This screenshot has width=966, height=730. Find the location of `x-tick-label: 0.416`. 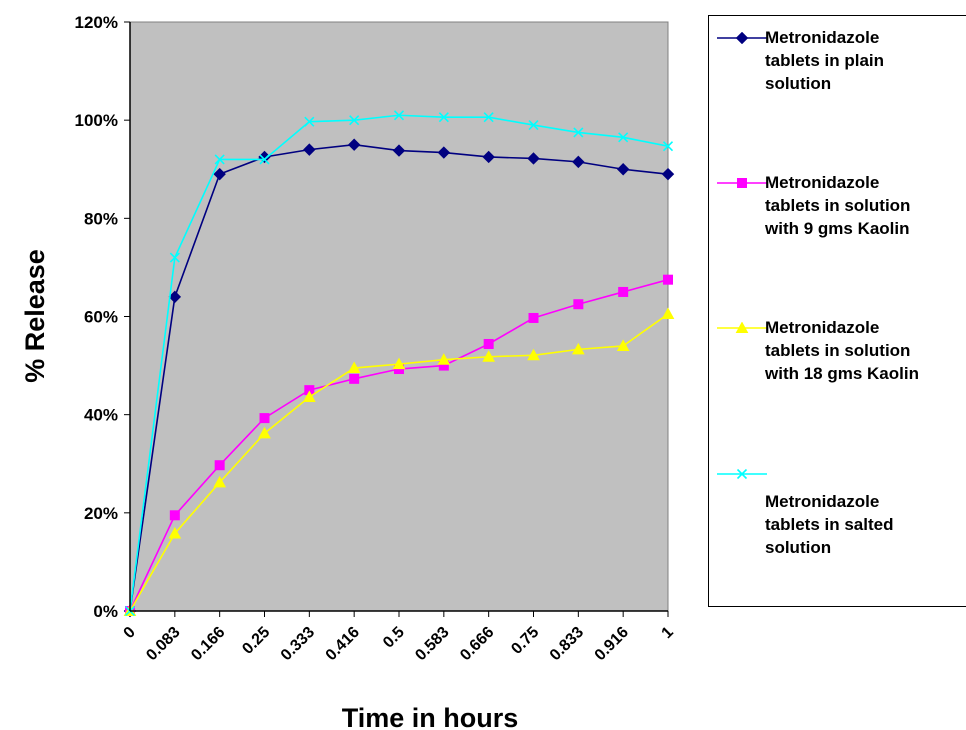

x-tick-label: 0.416 is located at coordinates (343, 644).